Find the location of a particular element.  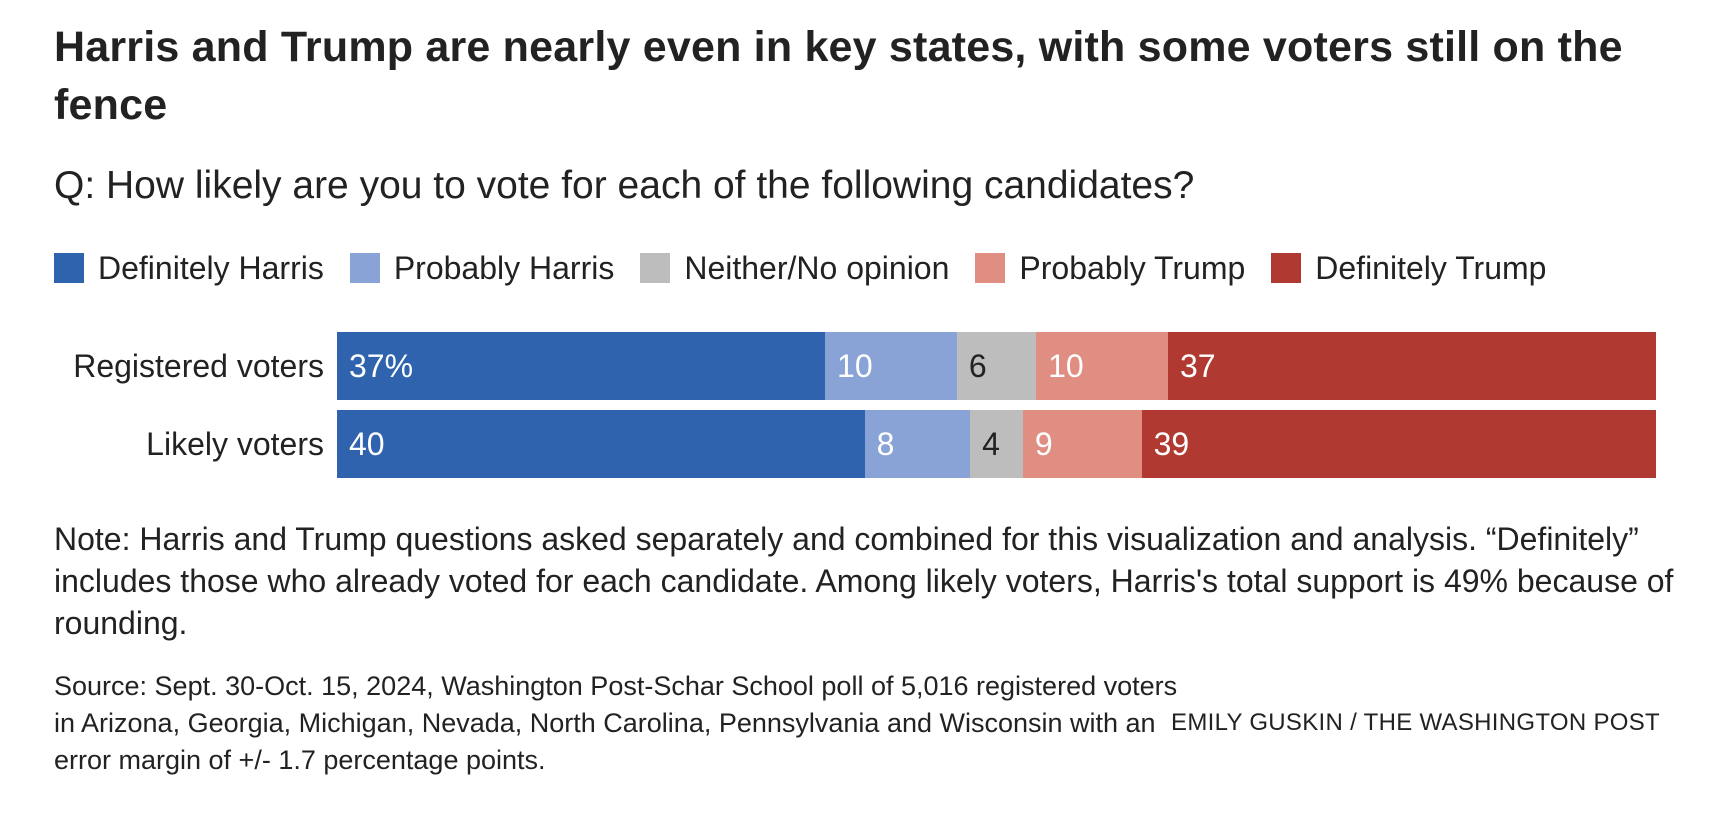

bar-segment-definitely-trump: 37 is located at coordinates (1412, 366).